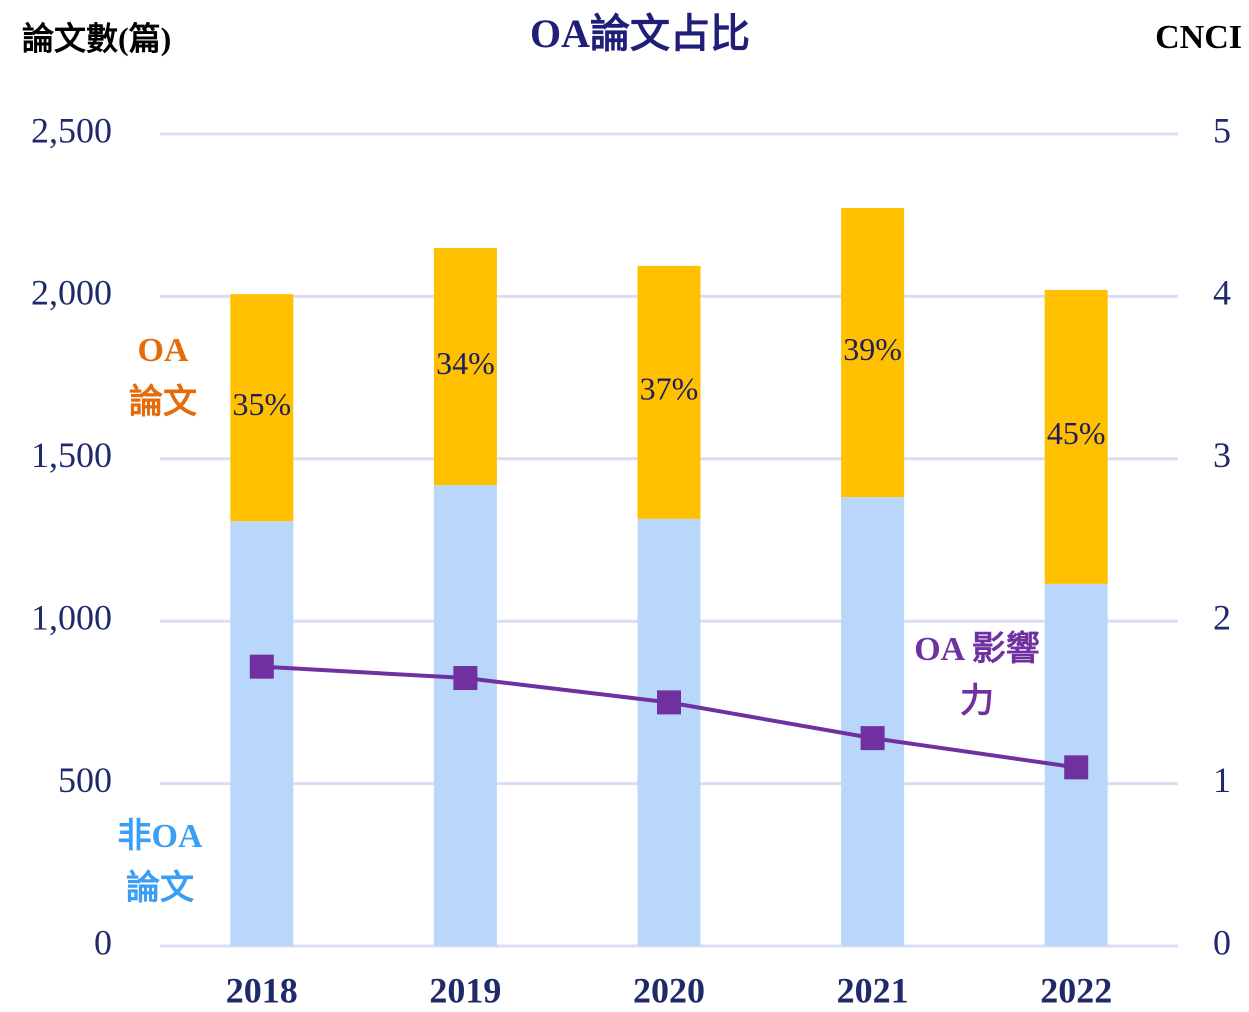 The height and width of the screenshot is (1012, 1249). What do you see at coordinates (261, 404) in the screenshot?
I see `data-label: 35%` at bounding box center [261, 404].